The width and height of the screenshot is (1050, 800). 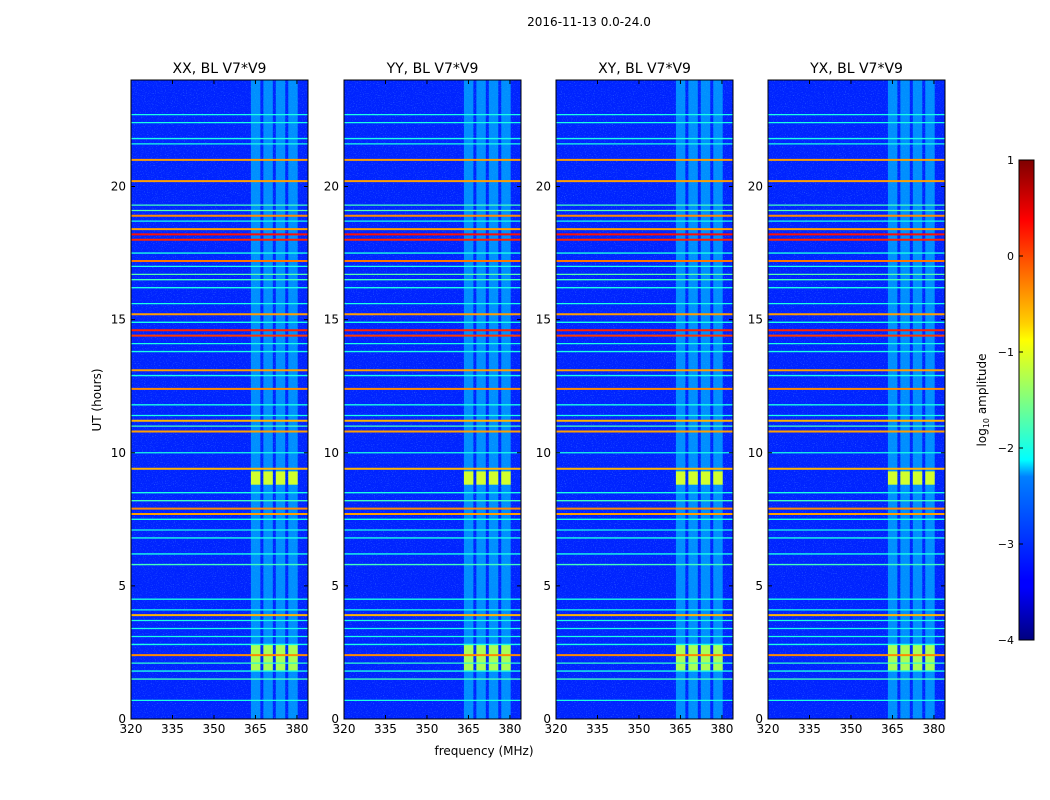 What do you see at coordinates (97, 399) in the screenshot?
I see `y-axis-label: UT (hours)` at bounding box center [97, 399].